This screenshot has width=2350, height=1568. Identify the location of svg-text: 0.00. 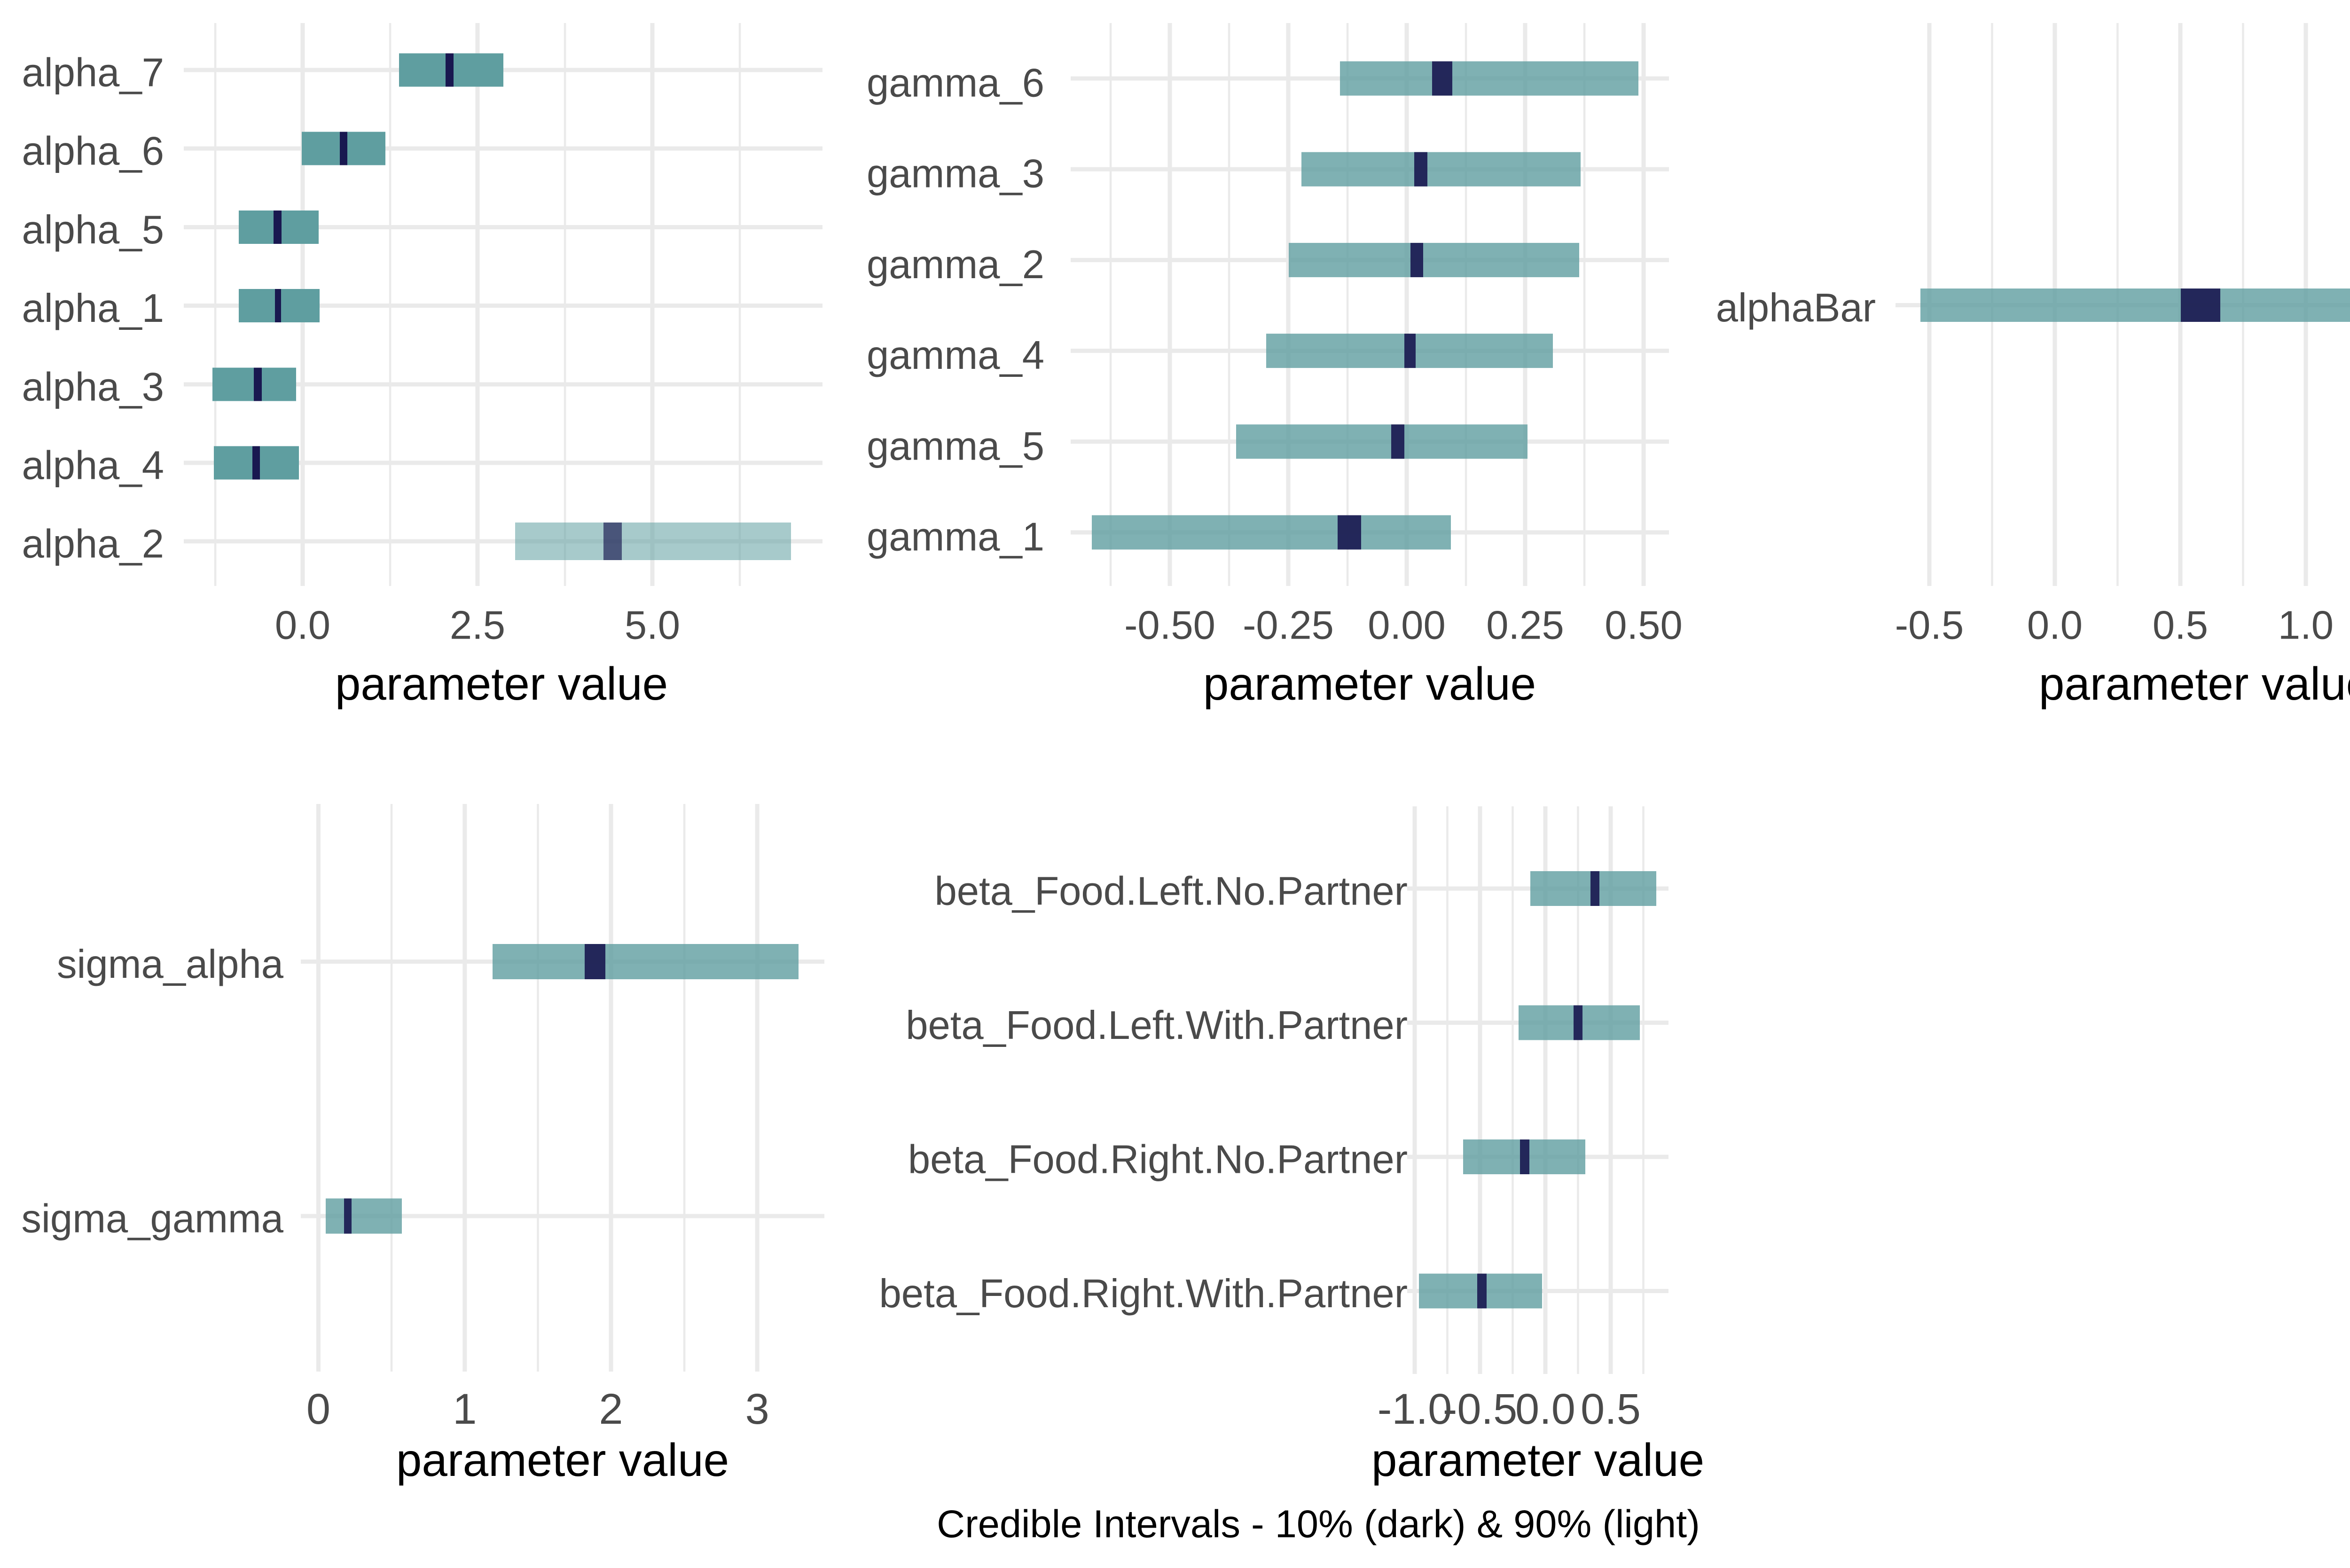
(1406, 625).